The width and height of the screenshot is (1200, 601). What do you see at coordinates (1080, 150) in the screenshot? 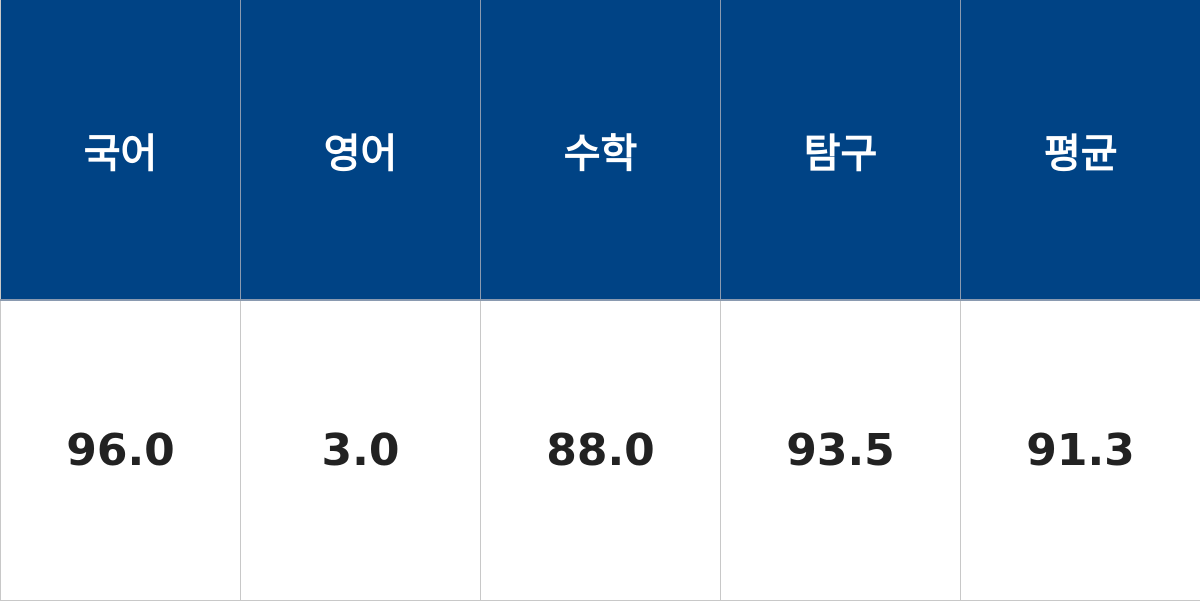
I see `header-average: 평균` at bounding box center [1080, 150].